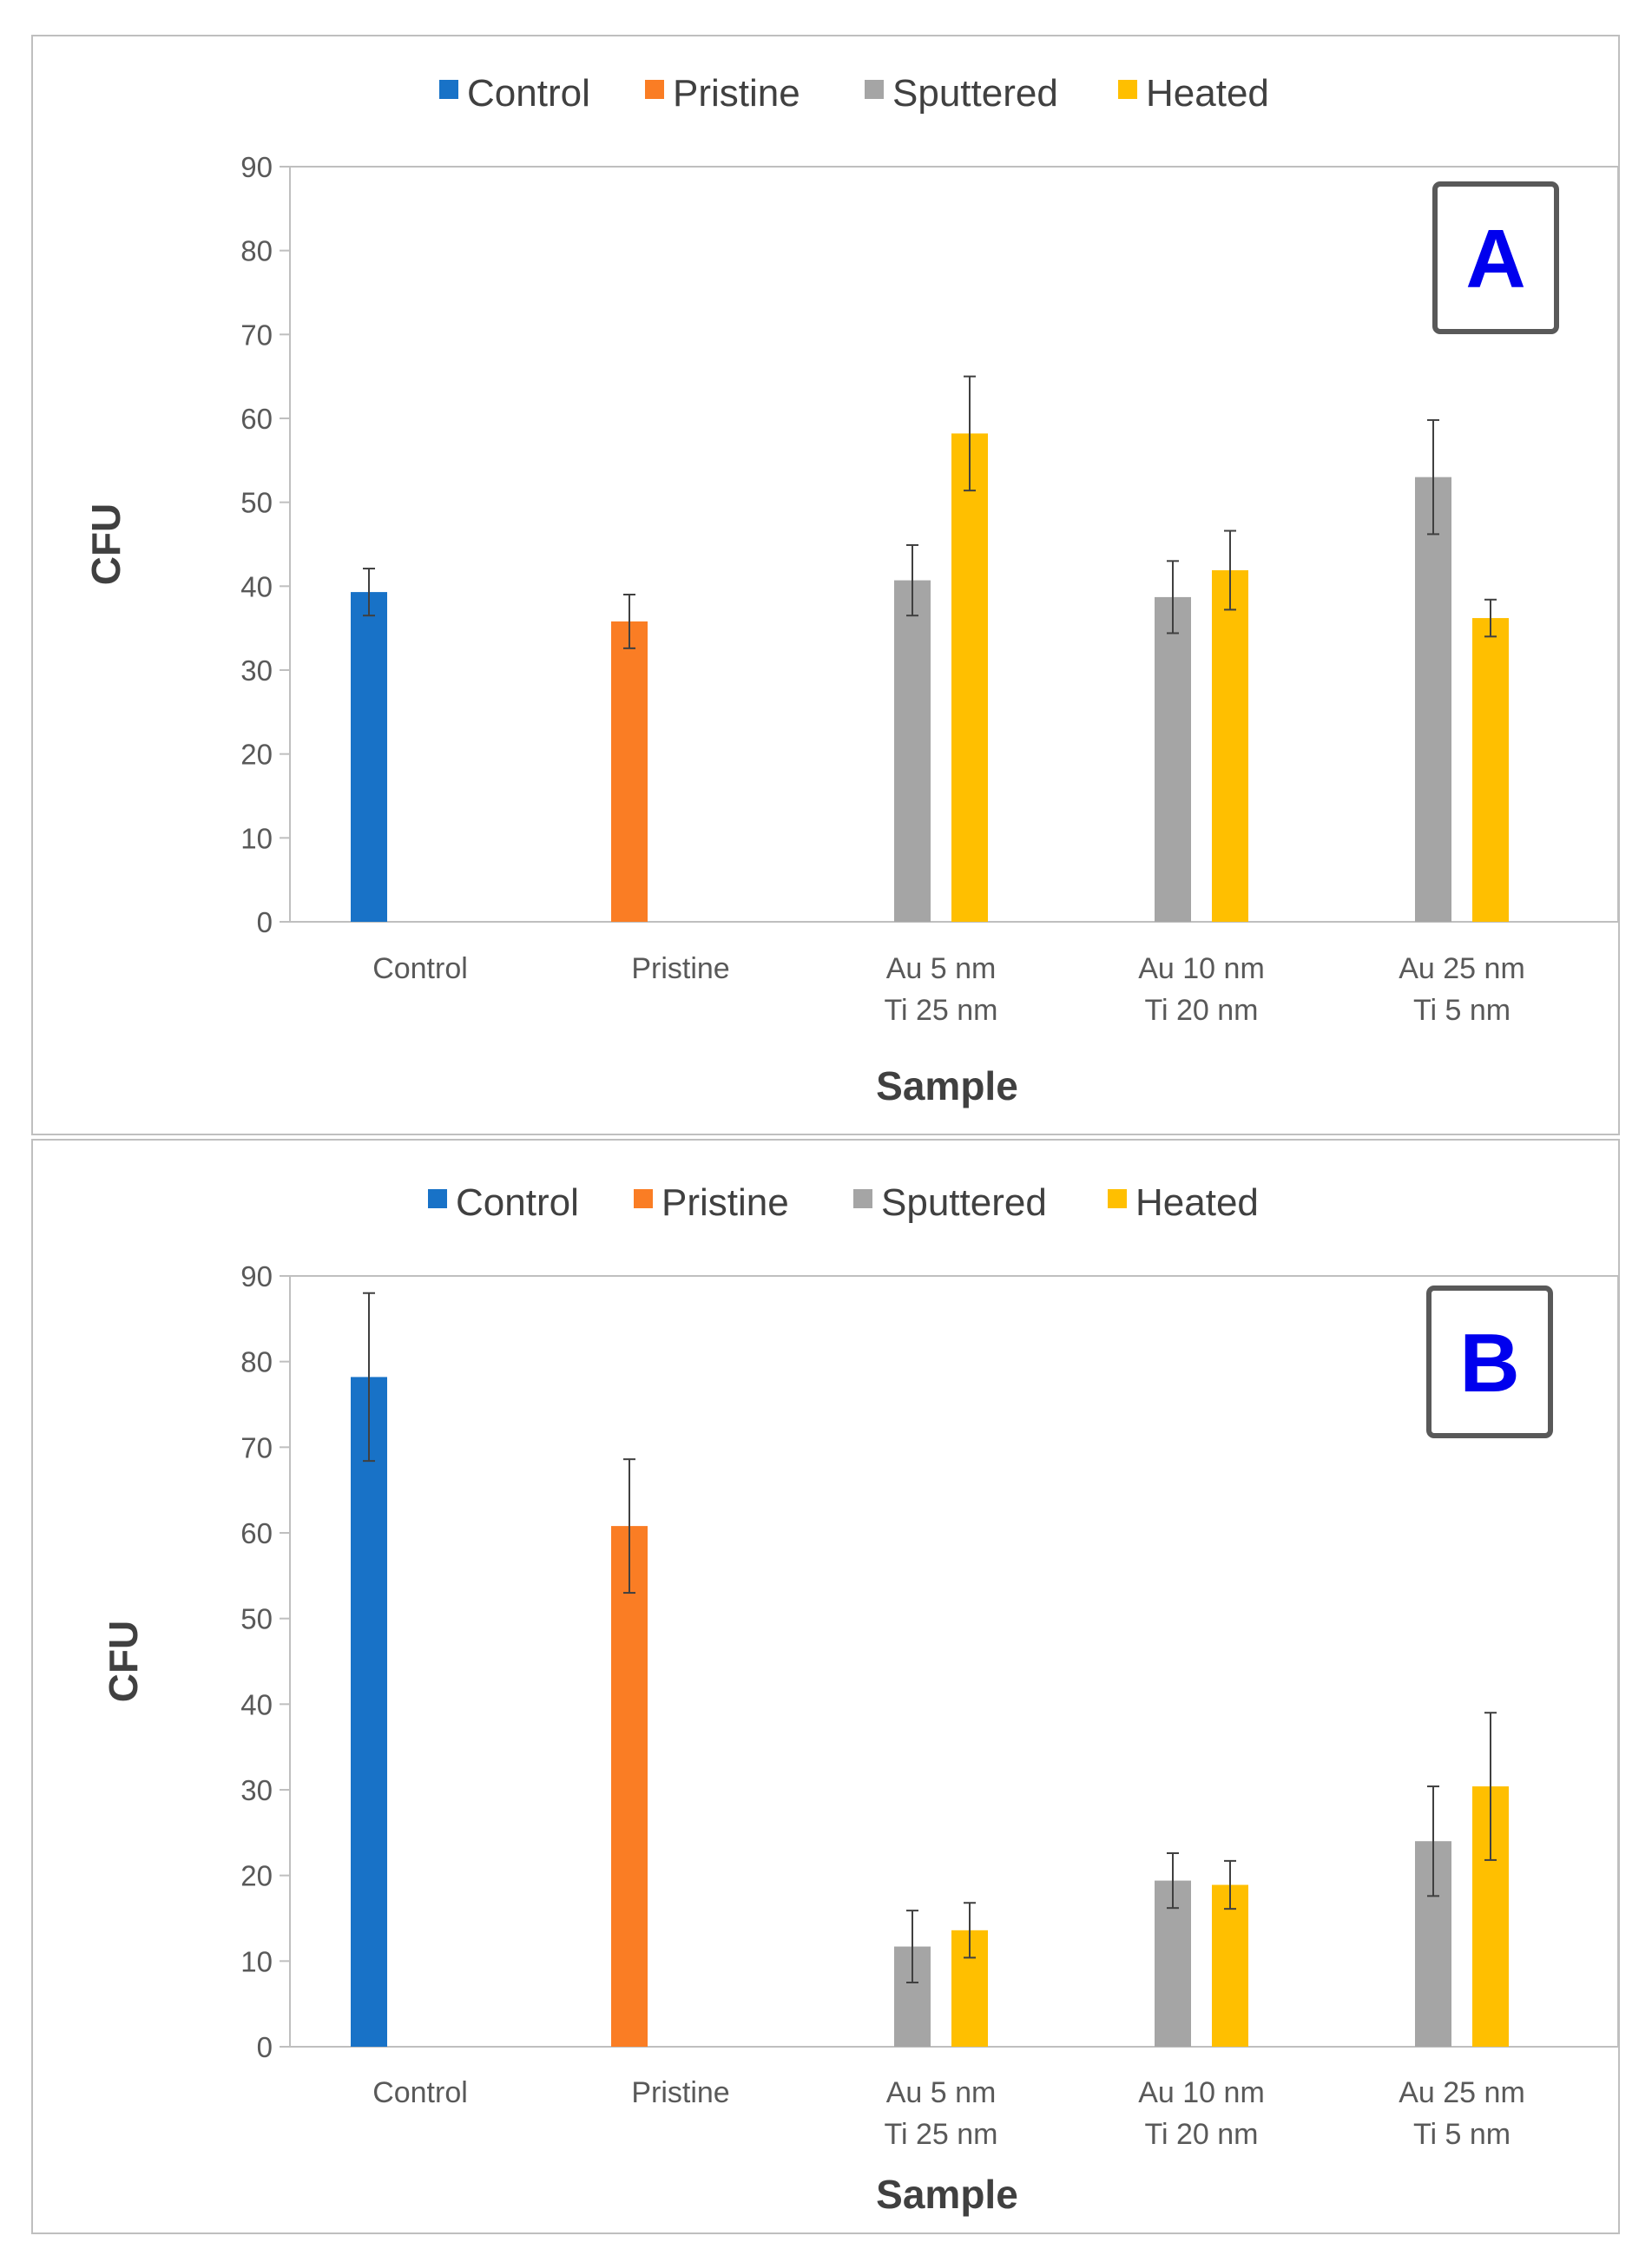 This screenshot has width=1652, height=2262. Describe the element at coordinates (517, 1202) in the screenshot. I see `legend-label-b-control: Control` at that location.